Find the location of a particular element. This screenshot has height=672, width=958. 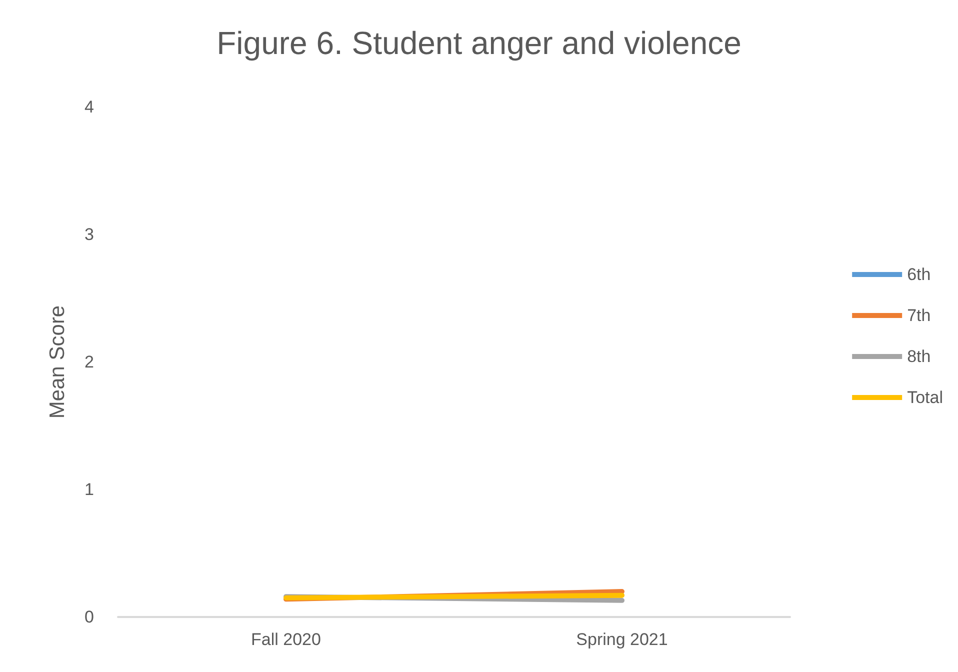

y-tick-label: 2 is located at coordinates (89, 362).